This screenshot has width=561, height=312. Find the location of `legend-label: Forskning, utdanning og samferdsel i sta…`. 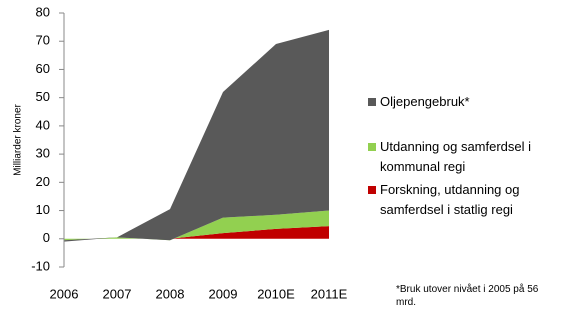

legend-label: Forskning, utdanning og samferdsel i sta… is located at coordinates (450, 199).